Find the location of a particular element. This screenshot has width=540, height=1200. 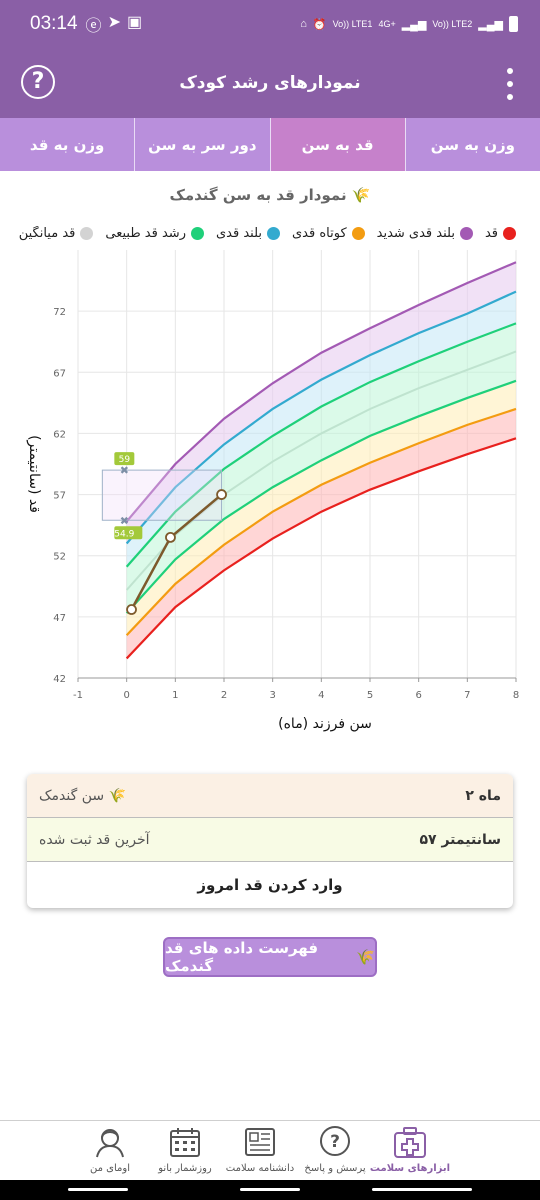

legend-dot-blue is located at coordinates (273, 233).